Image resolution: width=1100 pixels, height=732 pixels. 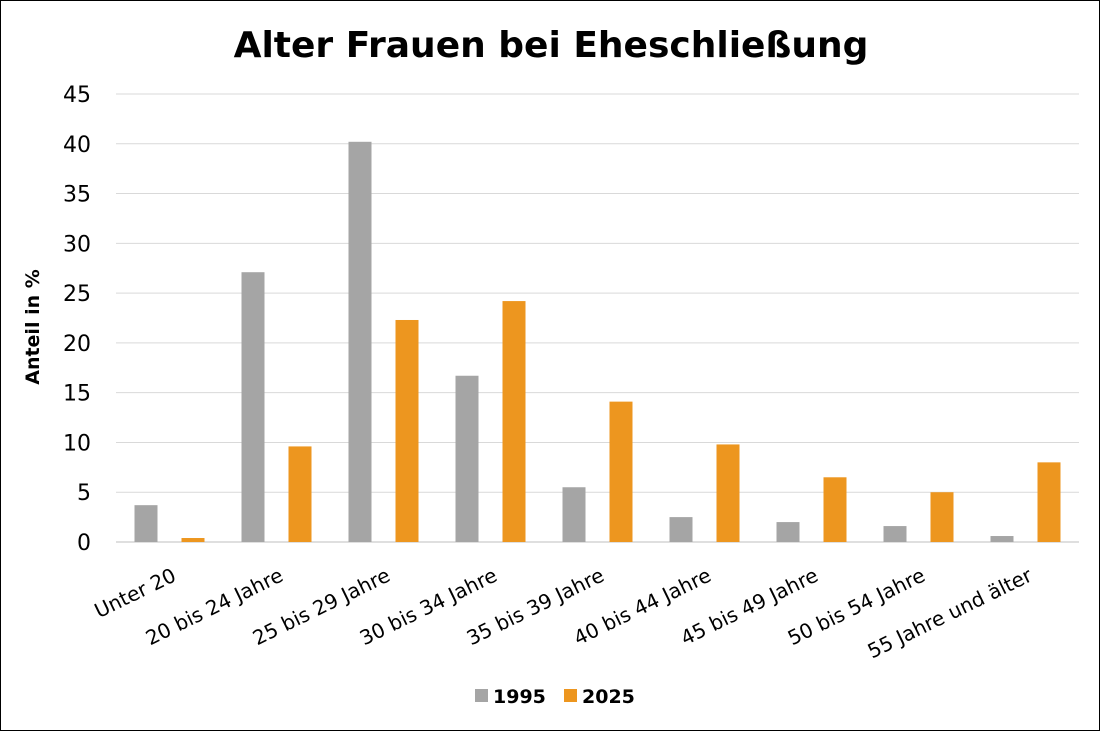 What do you see at coordinates (77, 319) in the screenshot?
I see `y-axis-ticks: 0 5 10 15 20 25 30 35 40 45` at bounding box center [77, 319].